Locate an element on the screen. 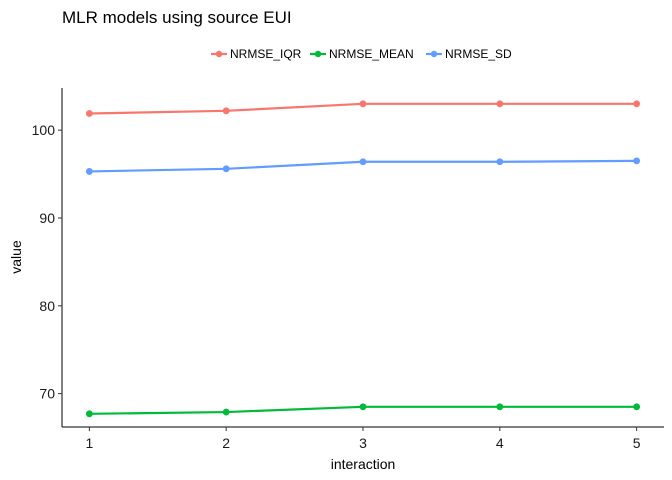 This screenshot has width=672, height=480. legend-label: NRMSE_SD is located at coordinates (478, 54).